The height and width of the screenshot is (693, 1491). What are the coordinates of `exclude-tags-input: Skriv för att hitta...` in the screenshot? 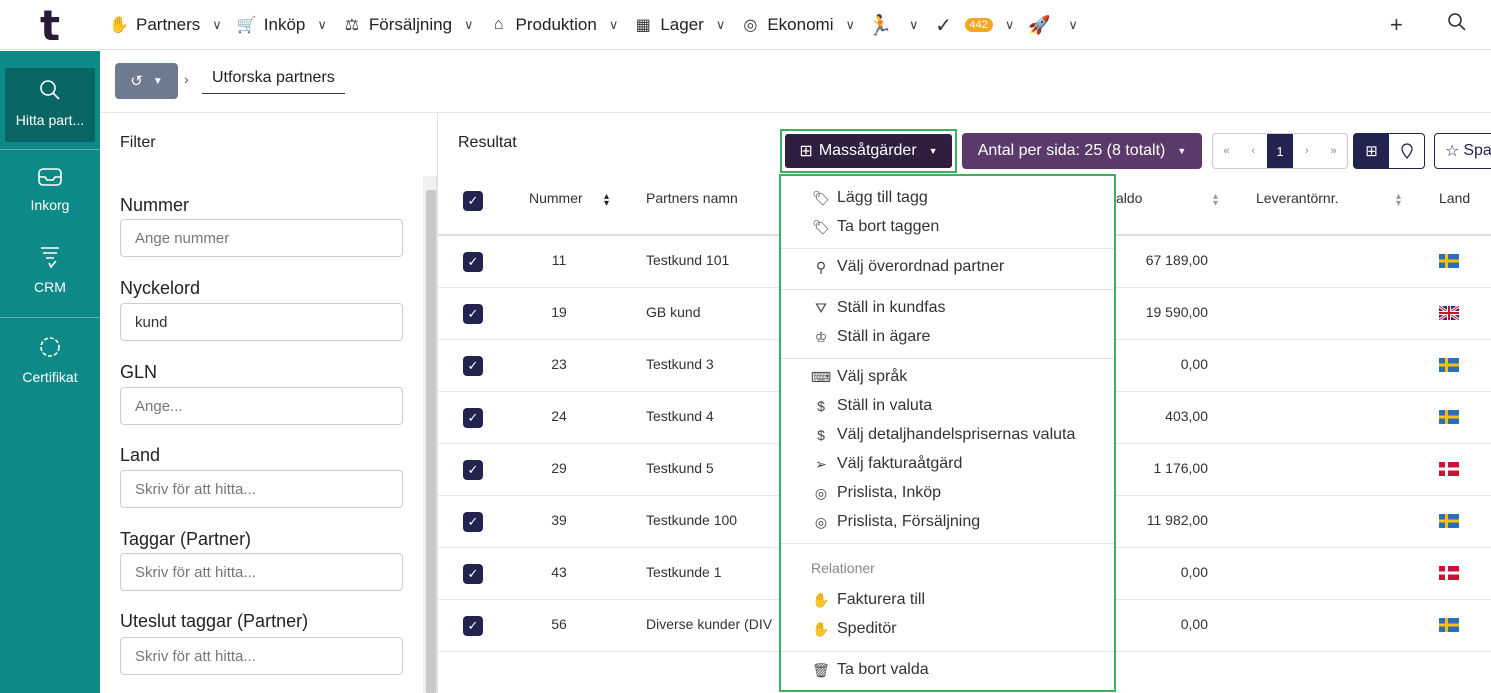 It's located at (261, 656).